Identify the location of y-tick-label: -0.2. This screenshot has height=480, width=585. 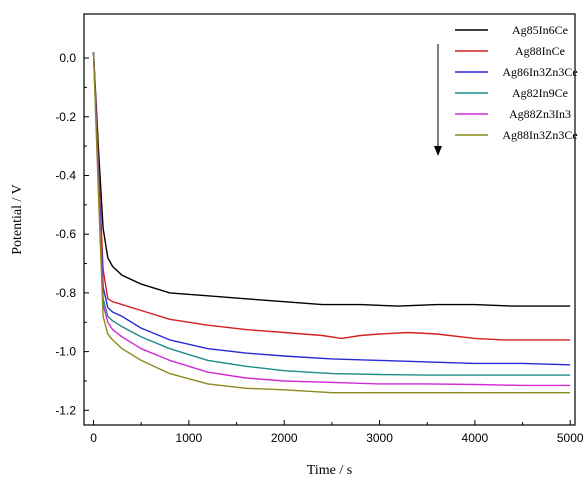
(65, 117).